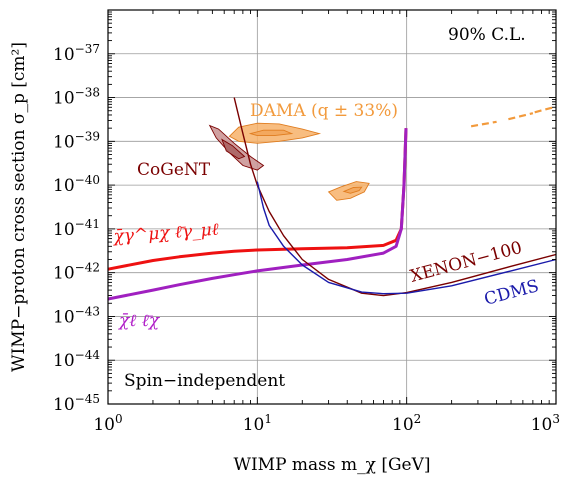 Image resolution: width=576 pixels, height=479 pixels. I want to click on y-tick-label: 10−43, so click(76, 315).